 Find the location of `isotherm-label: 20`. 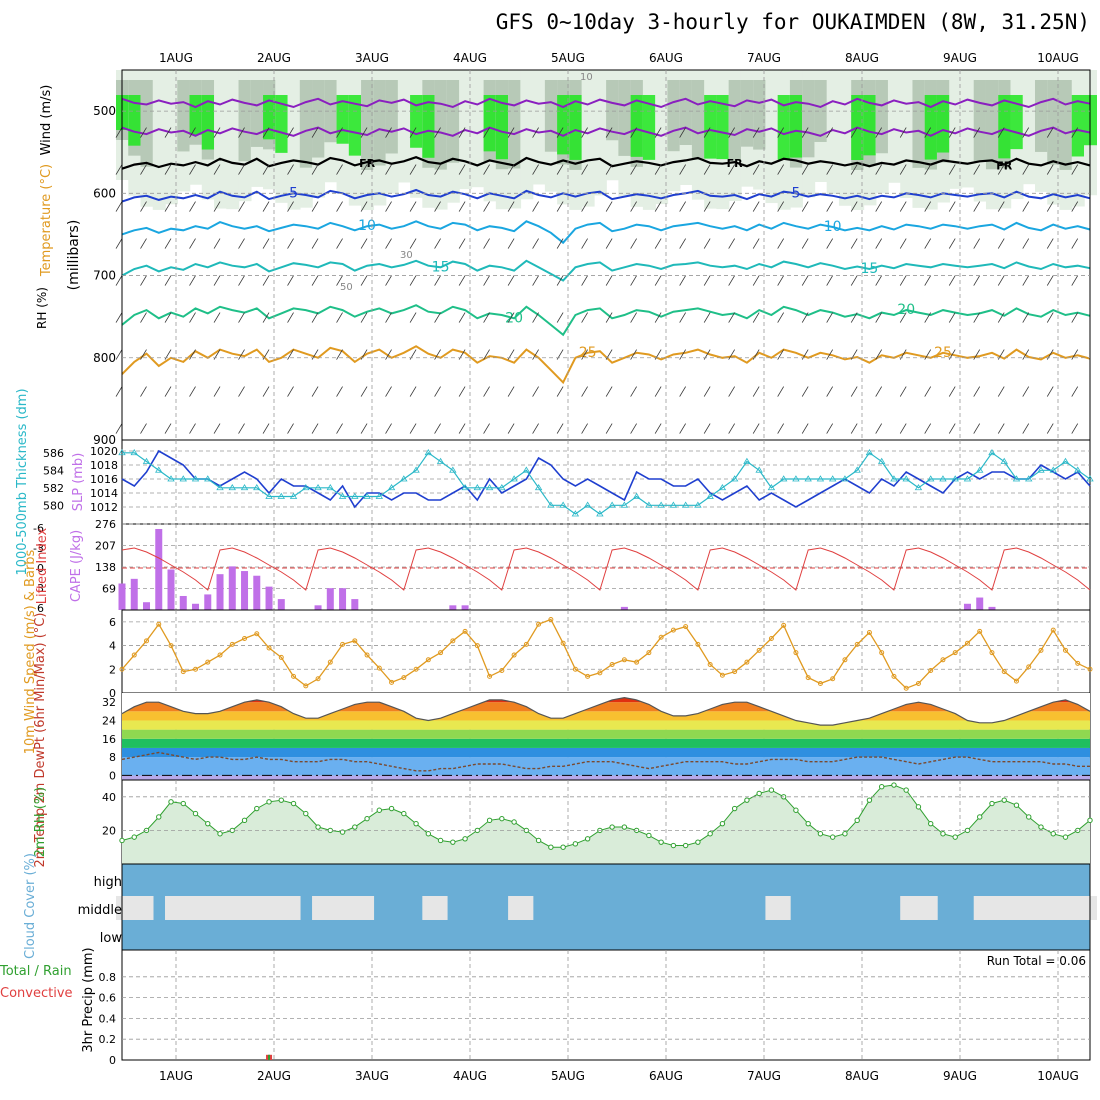

isotherm-label: 20 is located at coordinates (514, 318).